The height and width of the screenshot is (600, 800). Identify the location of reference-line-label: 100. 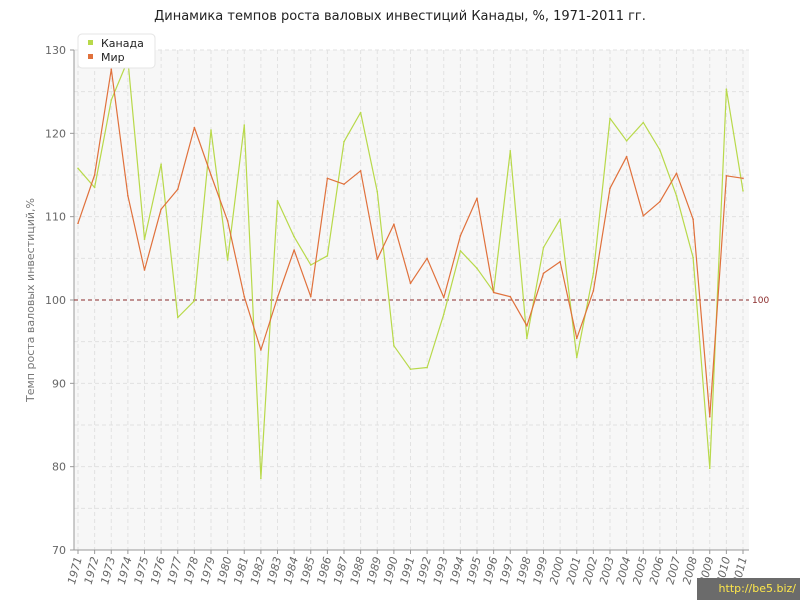
(760, 301).